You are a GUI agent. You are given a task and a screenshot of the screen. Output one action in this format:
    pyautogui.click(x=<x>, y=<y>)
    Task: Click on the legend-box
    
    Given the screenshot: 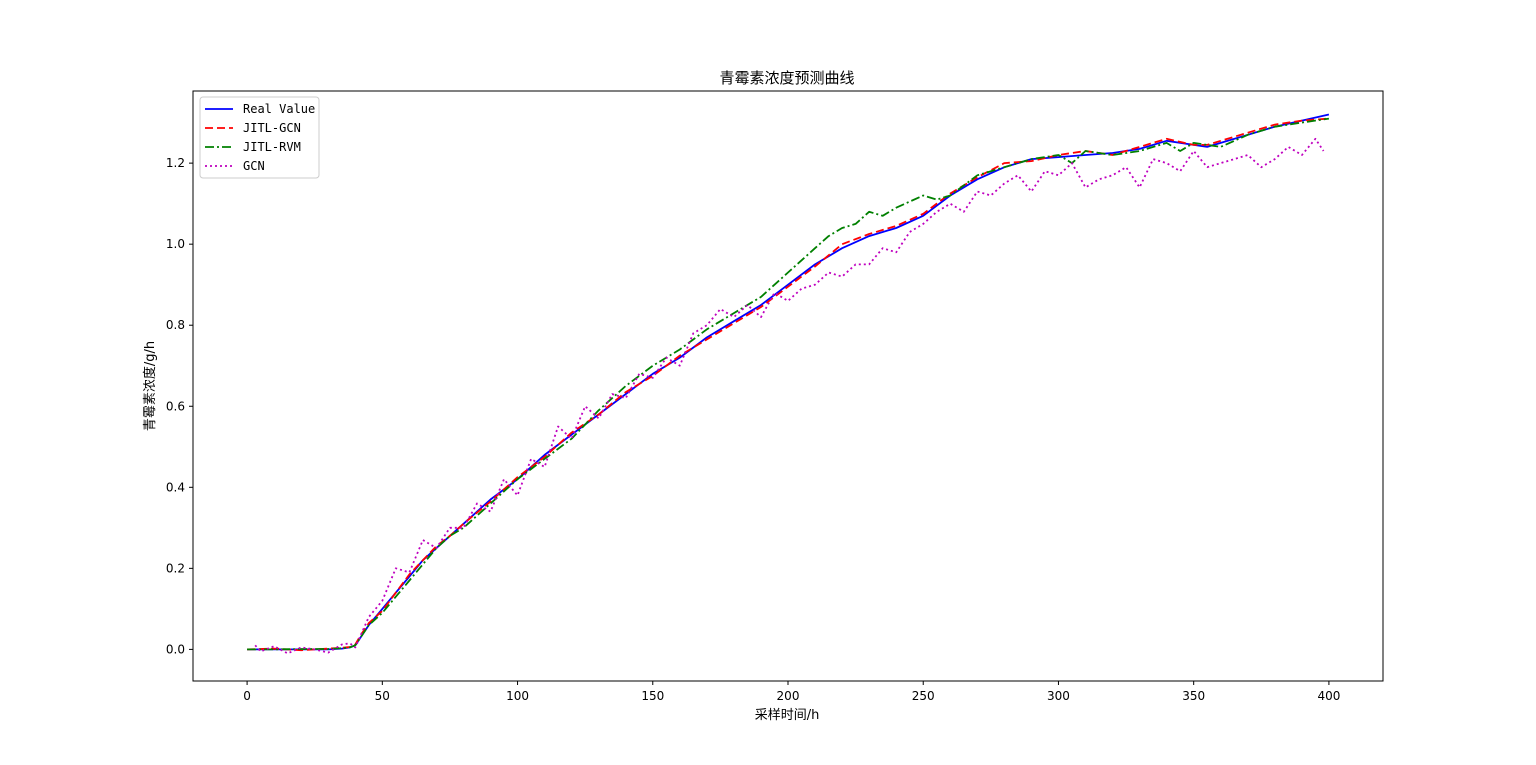 What is the action you would take?
    pyautogui.click(x=259, y=137)
    